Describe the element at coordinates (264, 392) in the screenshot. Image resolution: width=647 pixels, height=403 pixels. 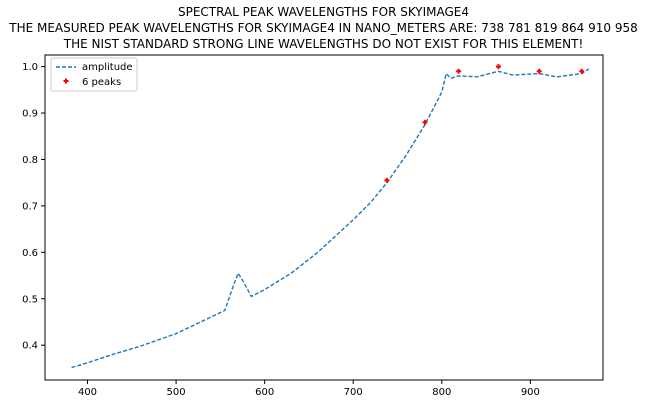
I see `x-tick-label: 600` at that location.